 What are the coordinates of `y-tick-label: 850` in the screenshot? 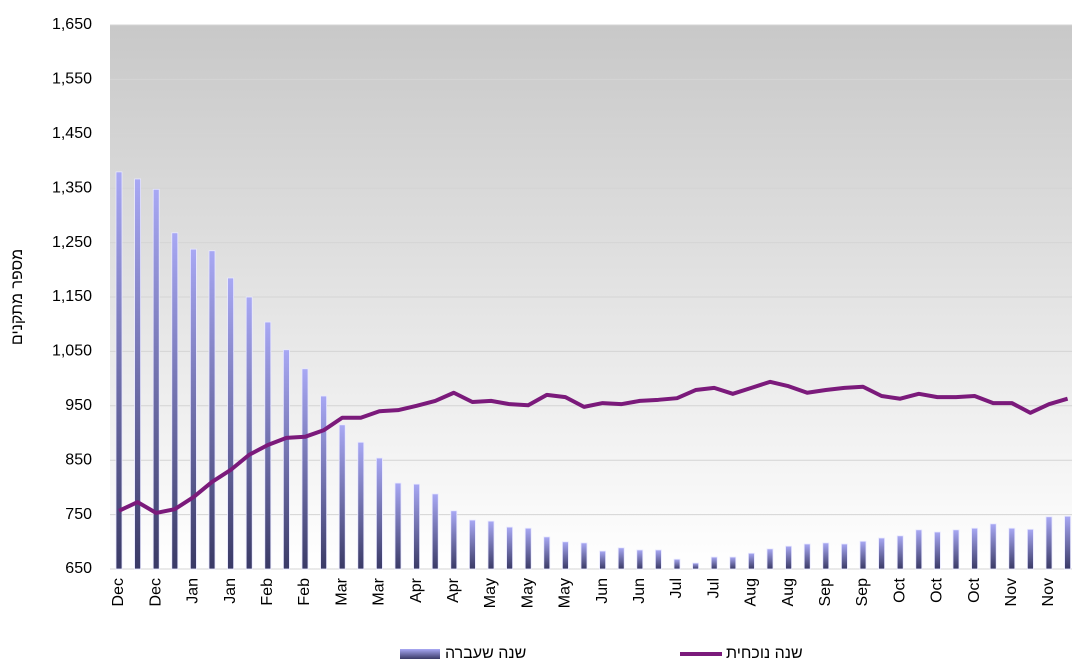 It's located at (78, 459).